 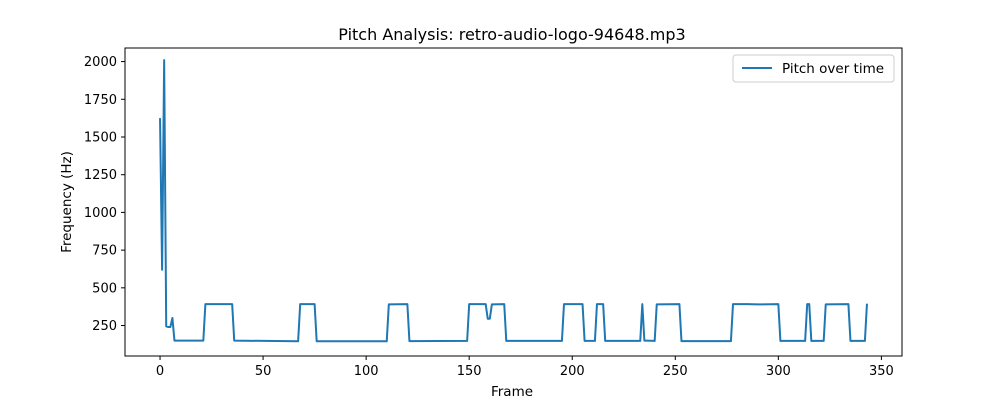 What do you see at coordinates (100, 175) in the screenshot?
I see `y-tick-label: 1250` at bounding box center [100, 175].